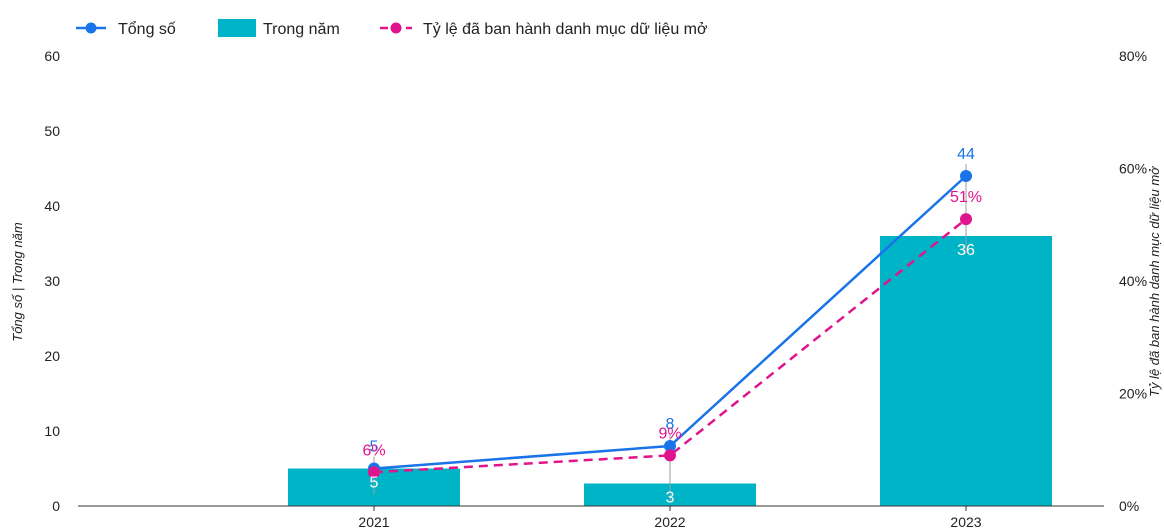 Image resolution: width=1164 pixels, height=529 pixels. What do you see at coordinates (1133, 394) in the screenshot?
I see `y2-tick-label: 20%` at bounding box center [1133, 394].